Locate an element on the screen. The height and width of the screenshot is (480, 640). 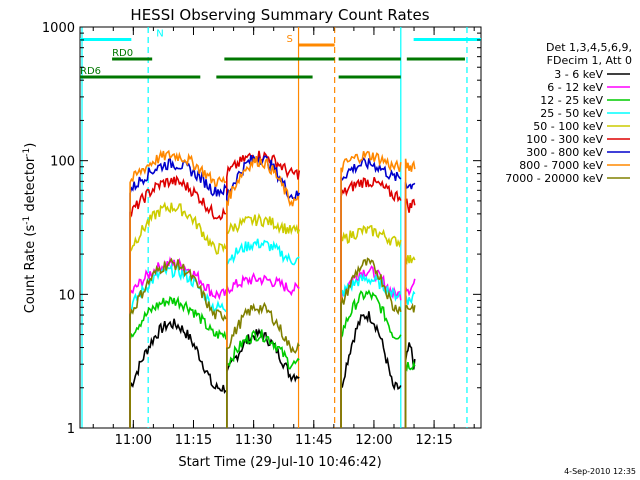
legend-entry-label: 12 - 25 keV is located at coordinates (571, 100).